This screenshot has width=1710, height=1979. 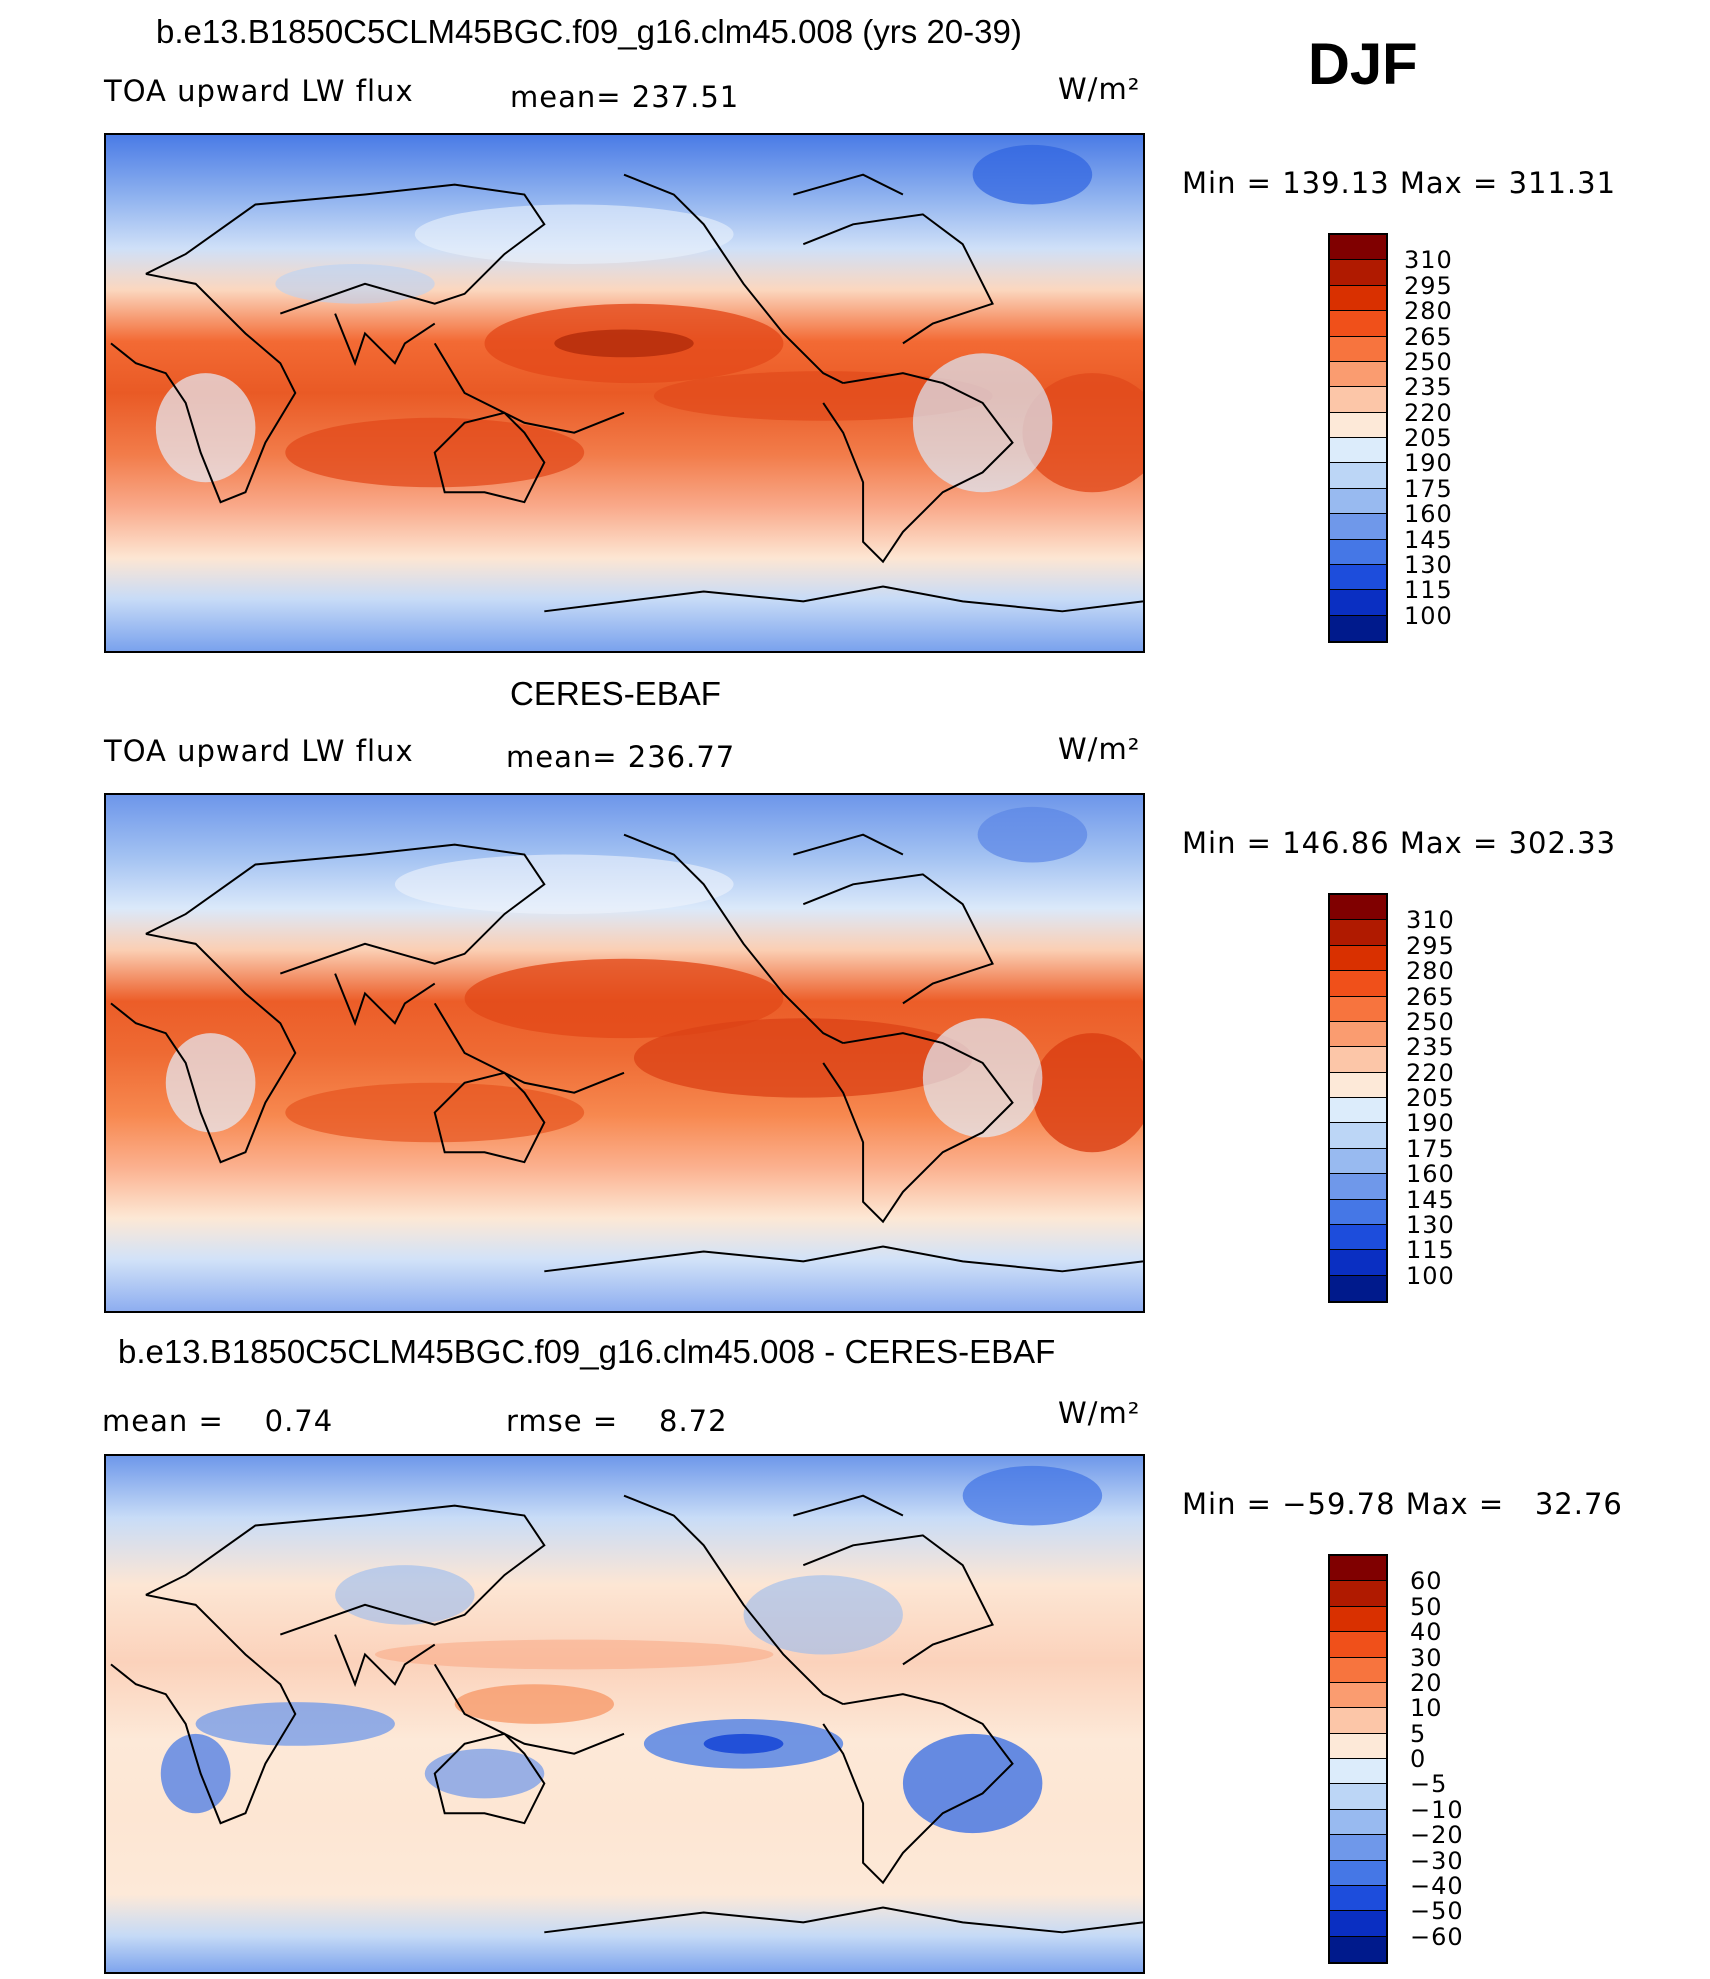 I want to click on colorbar-tick-label: 60, so click(x=1426, y=1581).